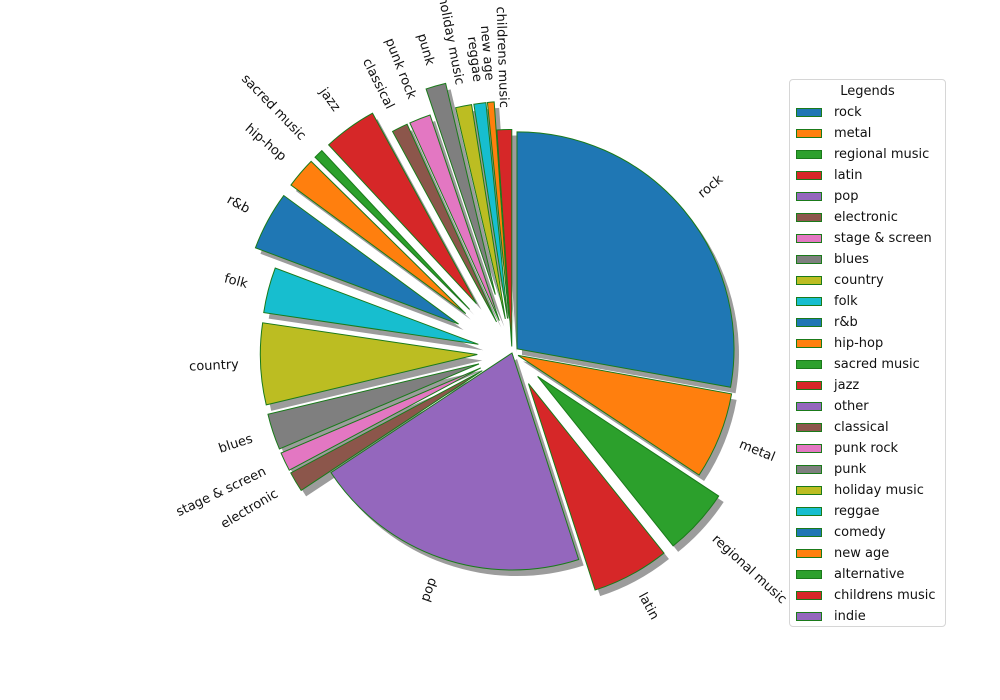 The height and width of the screenshot is (700, 1000). I want to click on legend-item-country: country, so click(866, 280).